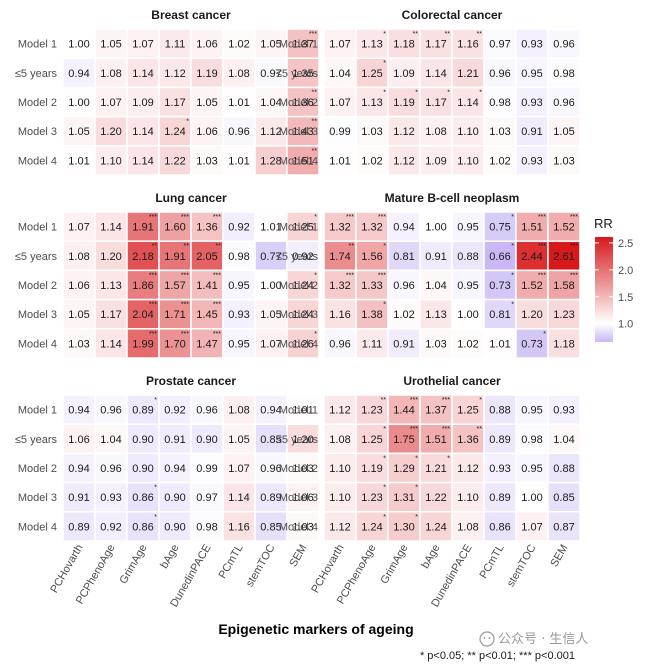 The image size is (660, 665). What do you see at coordinates (191, 198) in the screenshot?
I see `panel-title: Lung cancer` at bounding box center [191, 198].